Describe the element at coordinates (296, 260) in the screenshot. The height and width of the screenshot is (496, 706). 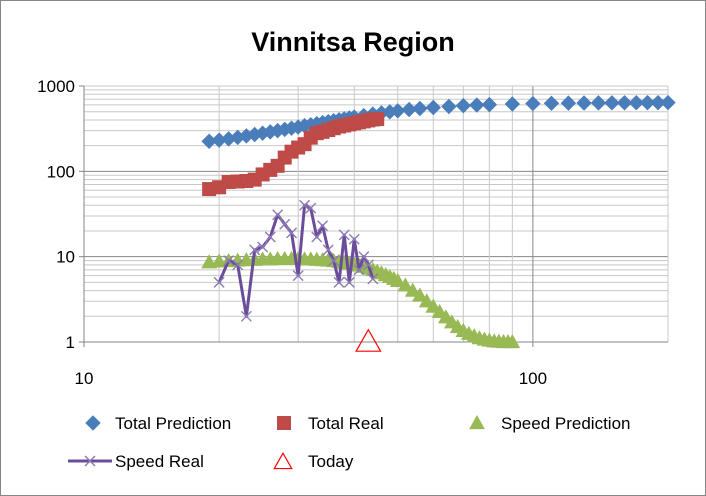
I see `series-speed-real` at that location.